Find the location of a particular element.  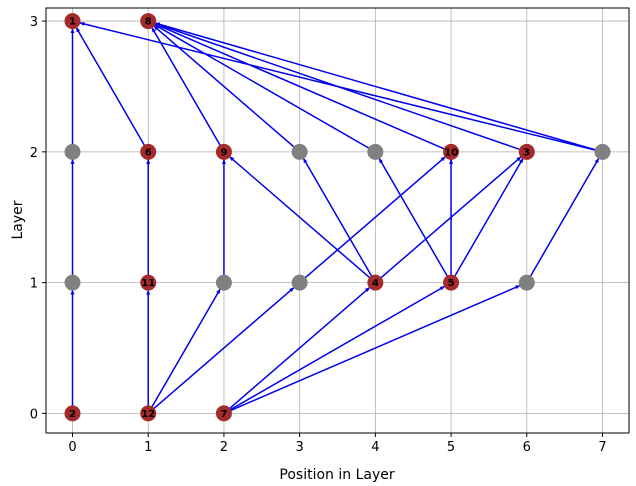

node-label: 10 is located at coordinates (451, 152).